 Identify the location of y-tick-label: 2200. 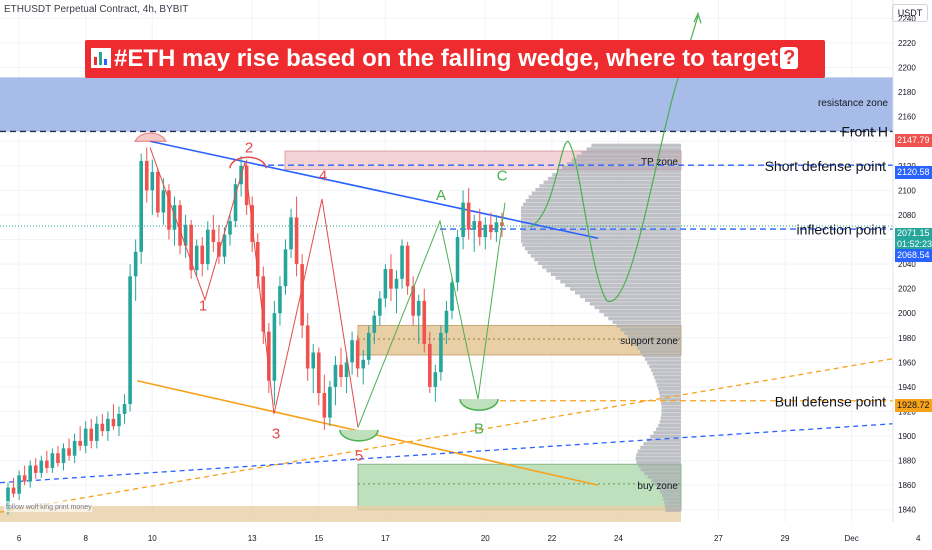
(907, 68).